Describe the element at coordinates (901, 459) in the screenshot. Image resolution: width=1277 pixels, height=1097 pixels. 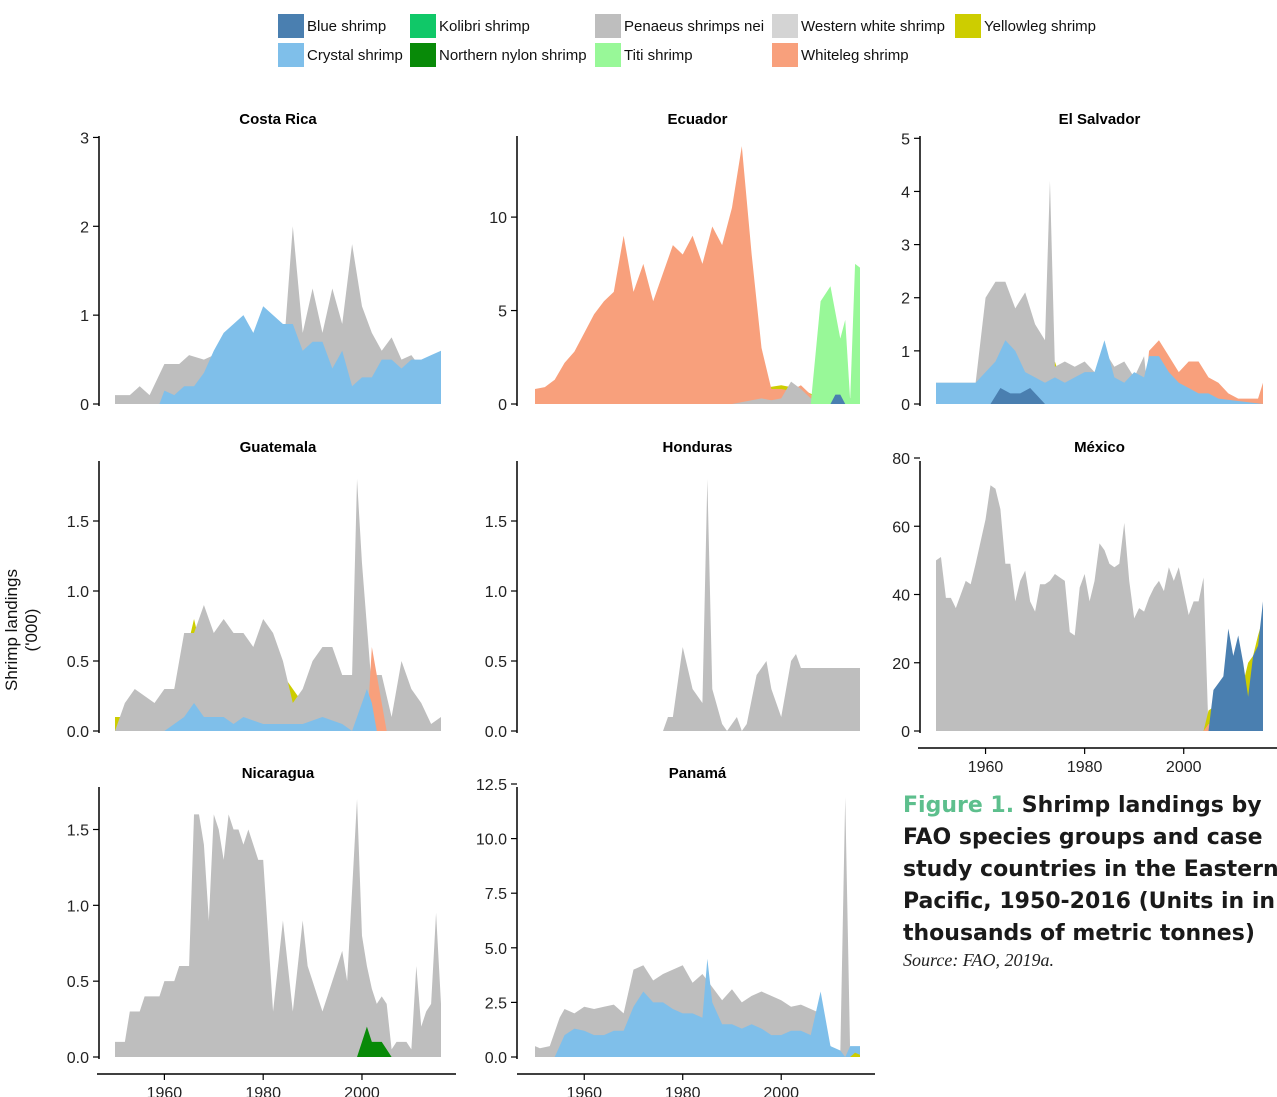
I see `y-tick-label: 80` at that location.